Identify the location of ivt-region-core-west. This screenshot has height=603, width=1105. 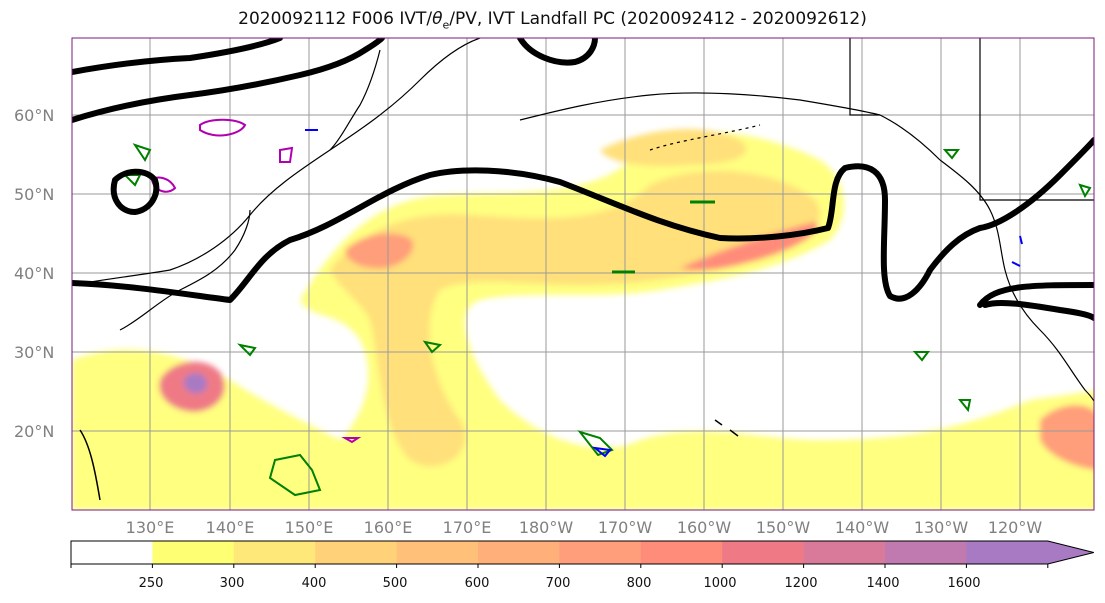
(379, 251).